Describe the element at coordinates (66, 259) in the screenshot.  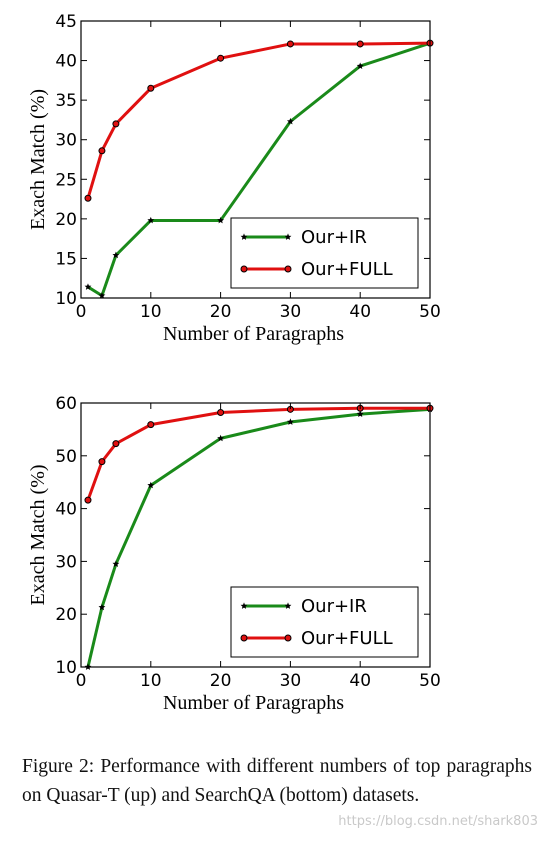
I see `y-tick-label: 15` at that location.